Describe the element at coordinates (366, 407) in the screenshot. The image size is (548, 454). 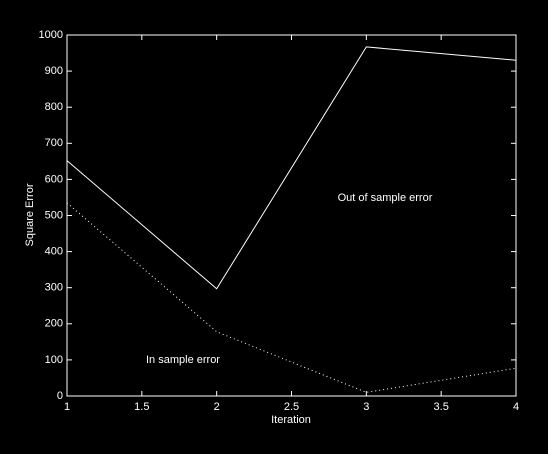
I see `x-tick-label: 3` at that location.